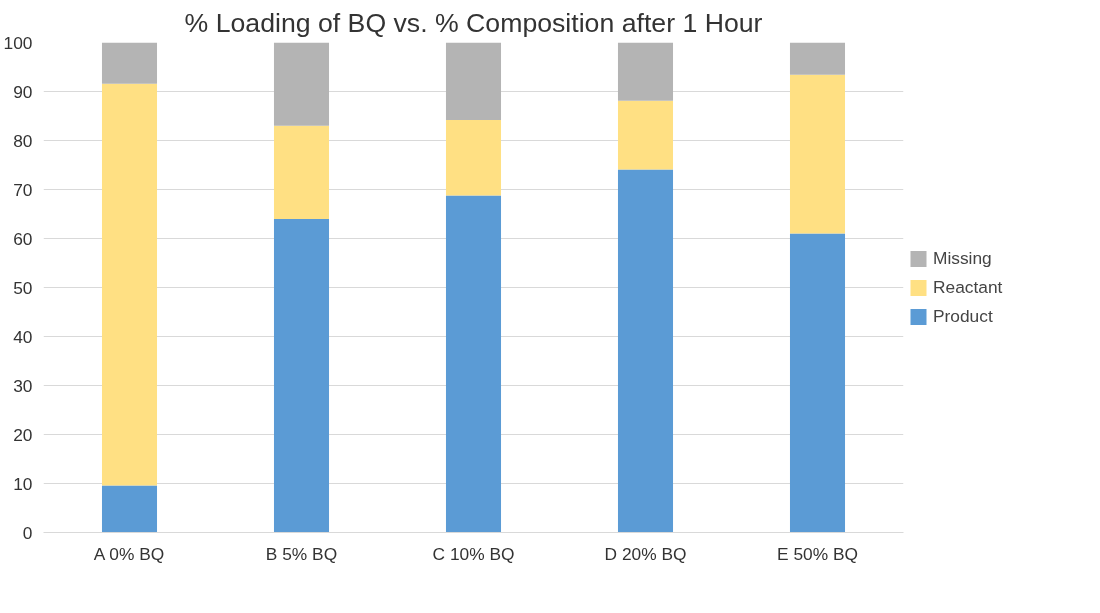 This screenshot has width=1100, height=613. I want to click on chart-title: % Loading of BQ vs. % Composition after 1 Hour, so click(473, 22).